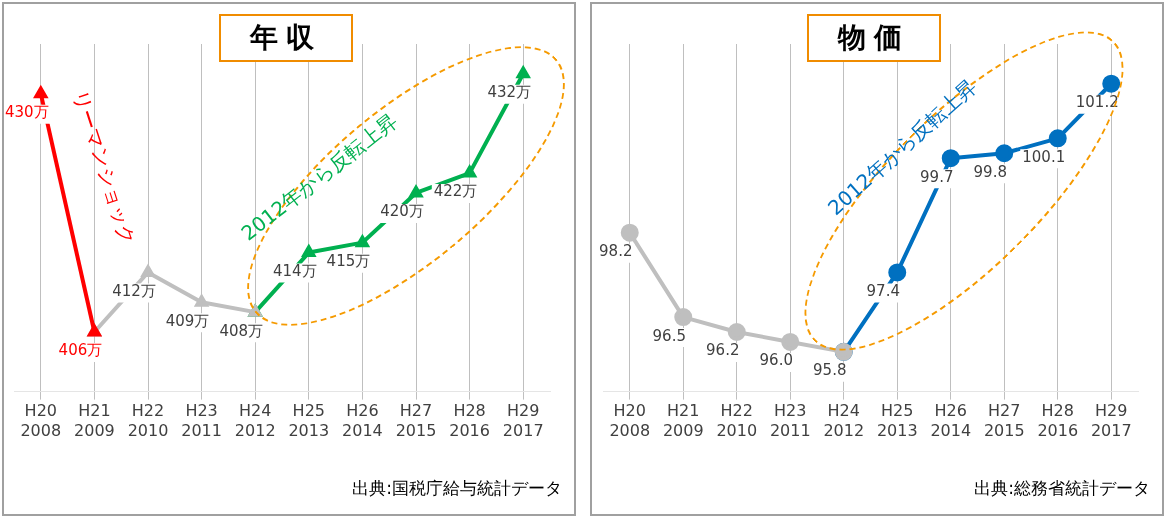 The image size is (1165, 518). What do you see at coordinates (509, 92) in the screenshot?
I see `data-label: 432万` at bounding box center [509, 92].